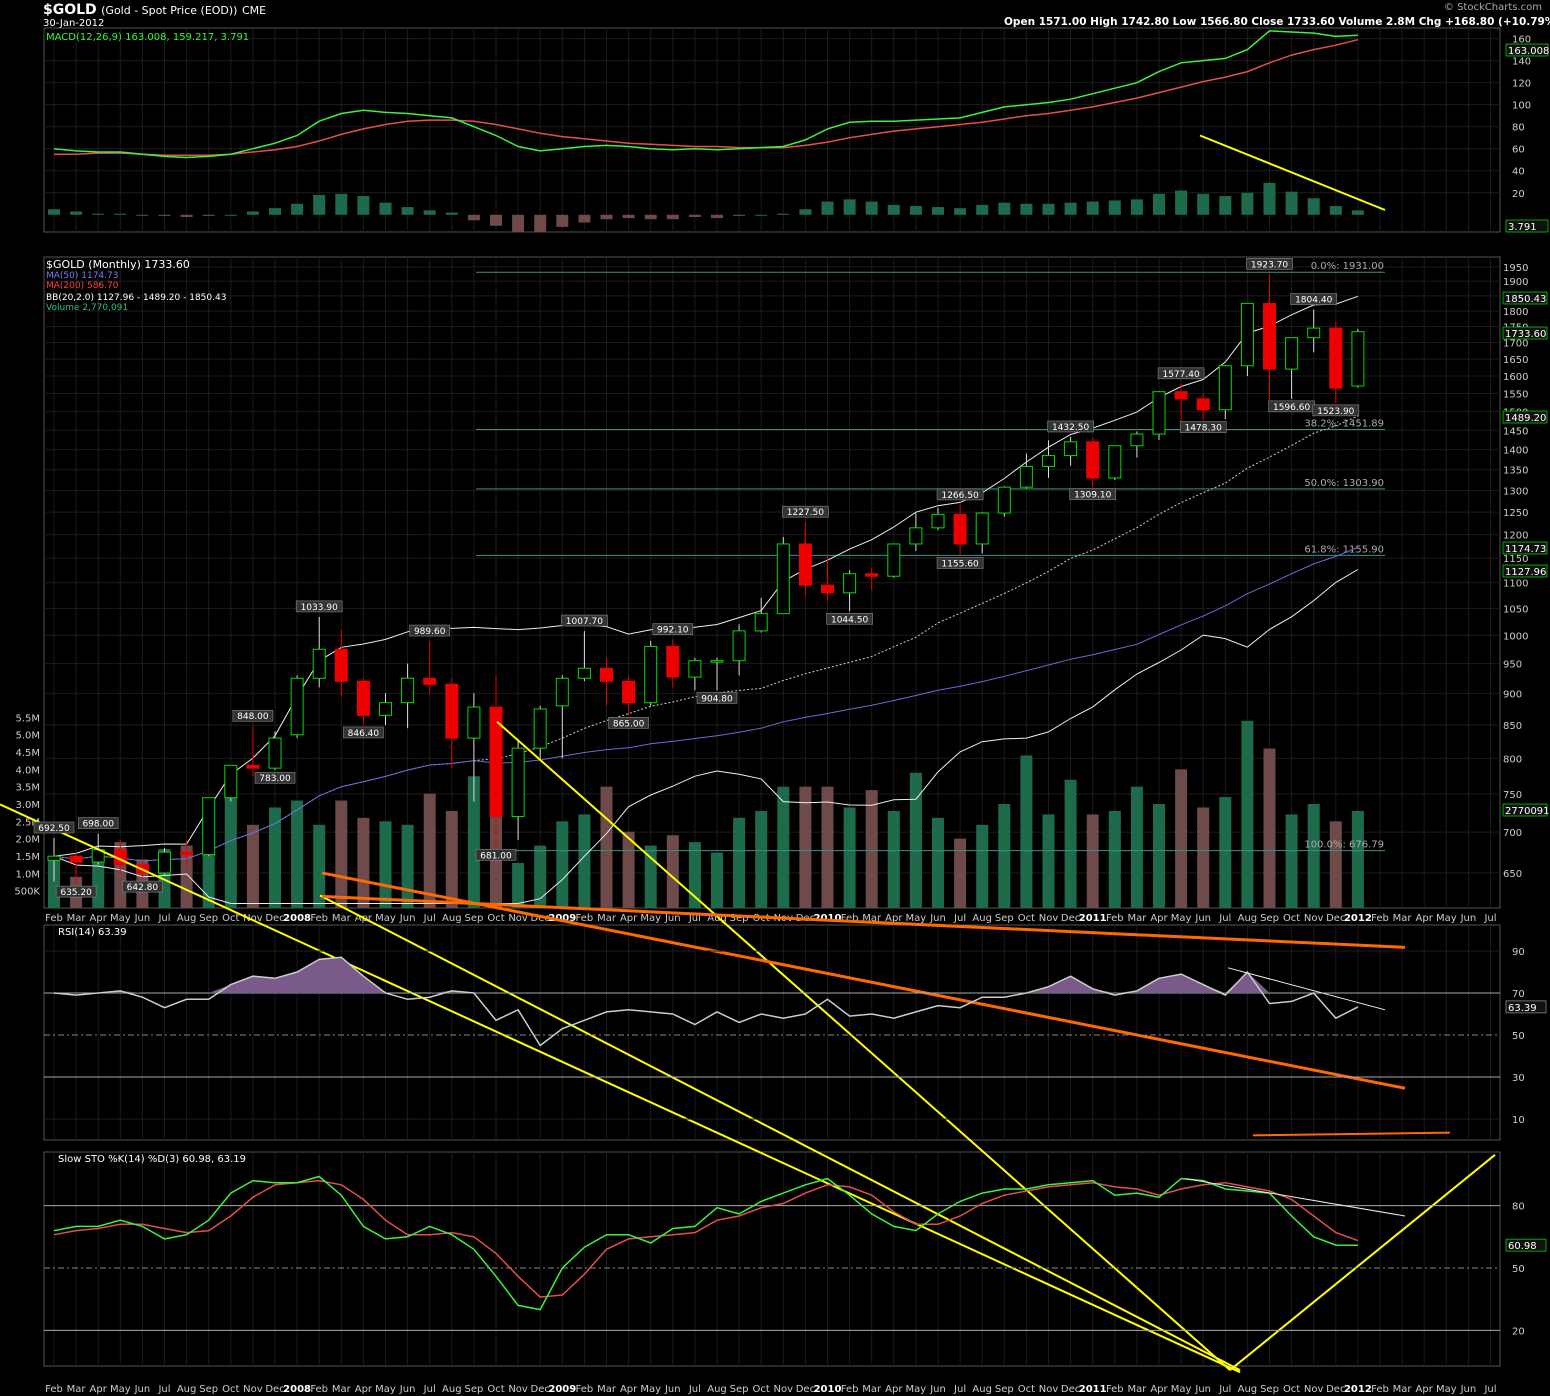 The width and height of the screenshot is (1550, 1396). What do you see at coordinates (136, 298) in the screenshot?
I see `price-legend-item: BB(20,2.0) 1127.96 - 1489.20 - 1850.43` at bounding box center [136, 298].